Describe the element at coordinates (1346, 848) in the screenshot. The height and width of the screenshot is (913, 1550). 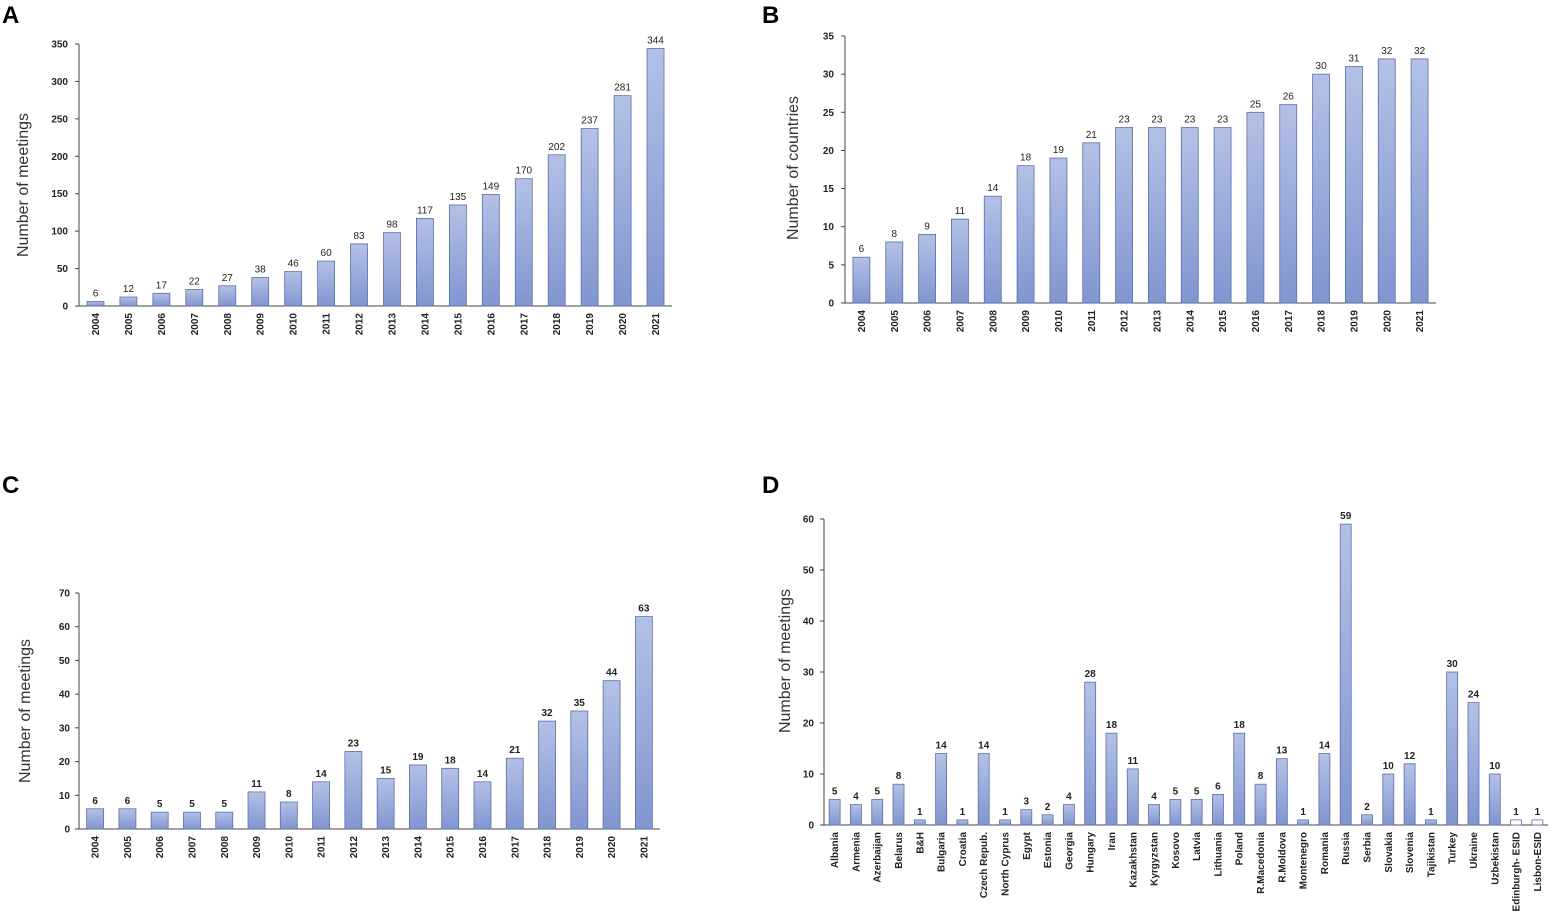
I see `x-tick-label: Russia` at that location.